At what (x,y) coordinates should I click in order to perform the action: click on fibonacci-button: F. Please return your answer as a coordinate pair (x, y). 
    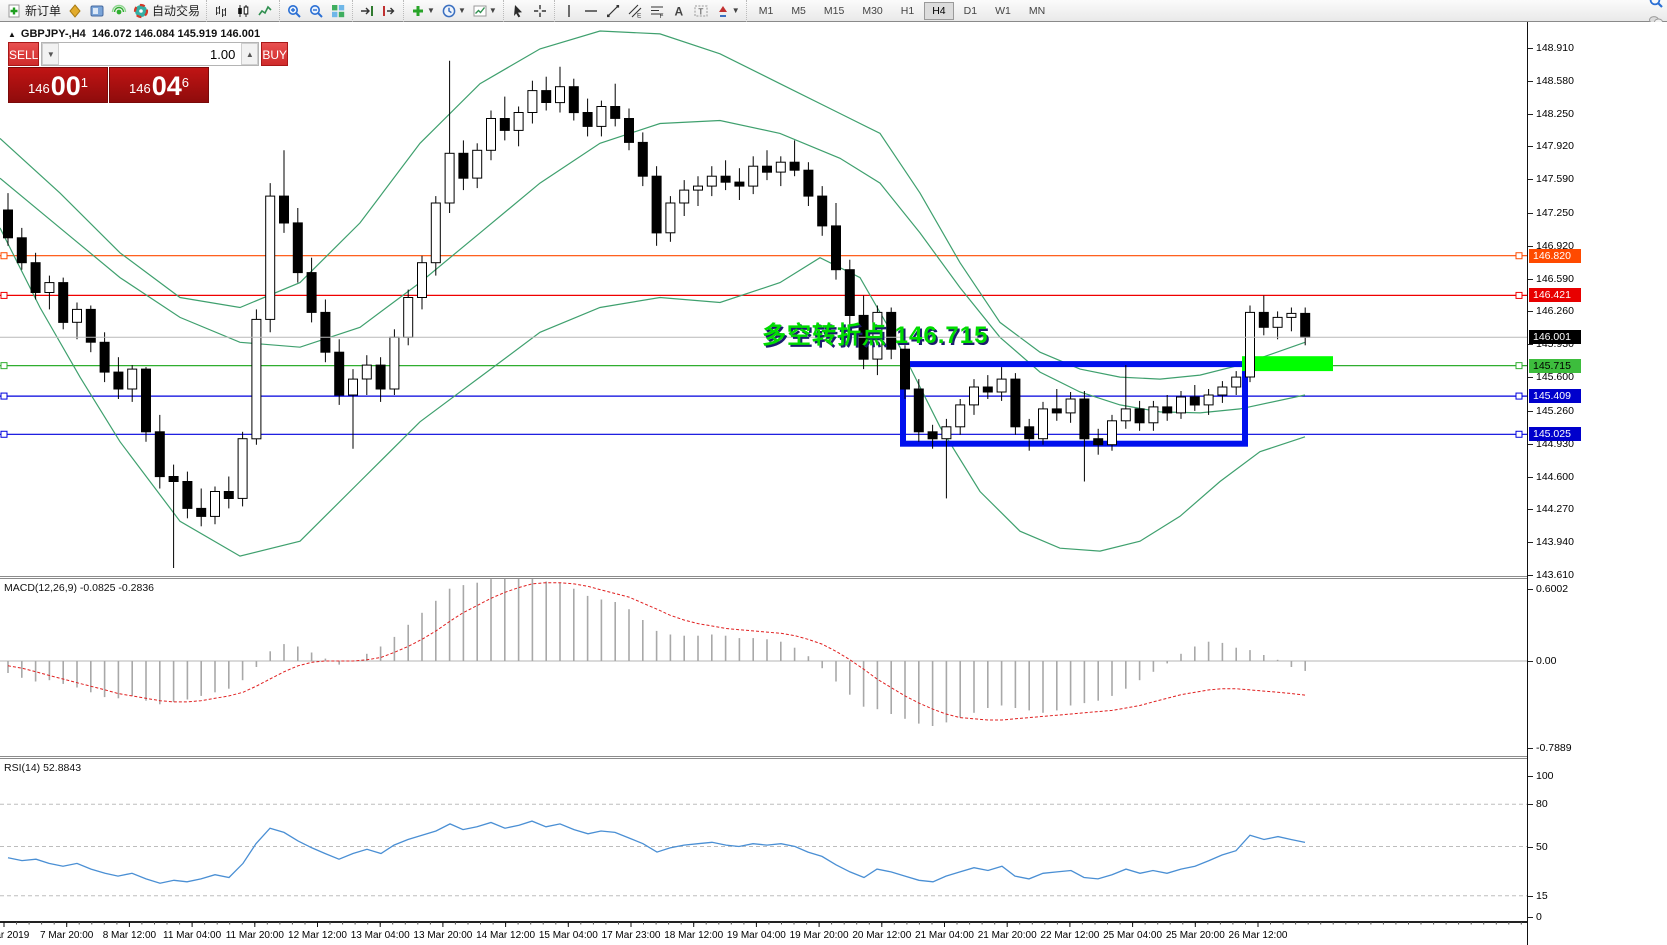
    Looking at the image, I should click on (657, 11).